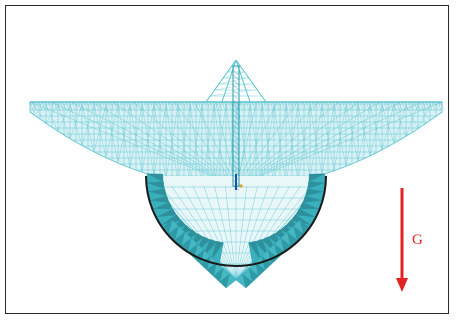 The width and height of the screenshot is (456, 321). I want to click on gravity-arrow-head, so click(402, 285).